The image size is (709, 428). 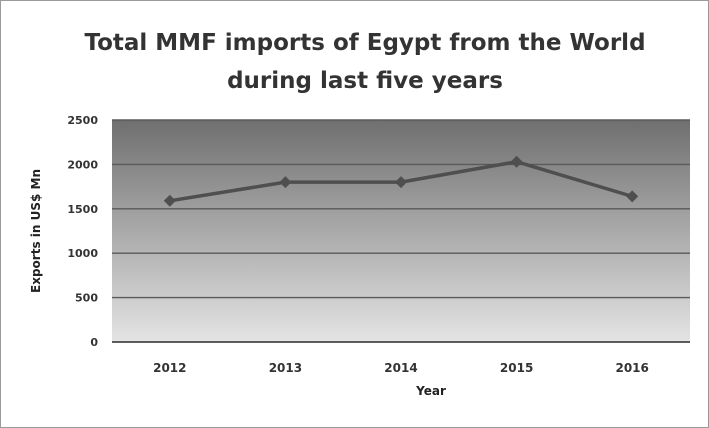 What do you see at coordinates (516, 368) in the screenshot?
I see `x-tick-label: 2015` at bounding box center [516, 368].